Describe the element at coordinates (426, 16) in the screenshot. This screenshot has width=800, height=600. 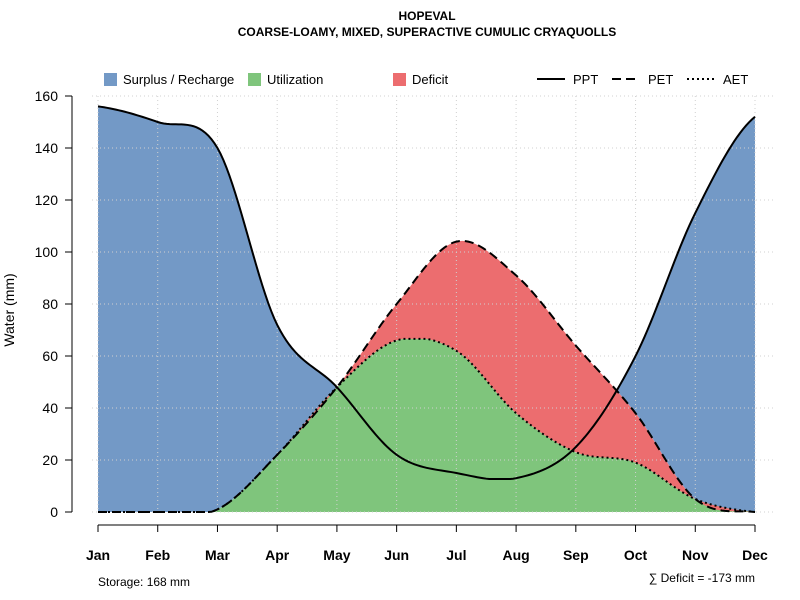
I see `chart-title: HOPEVAL` at that location.